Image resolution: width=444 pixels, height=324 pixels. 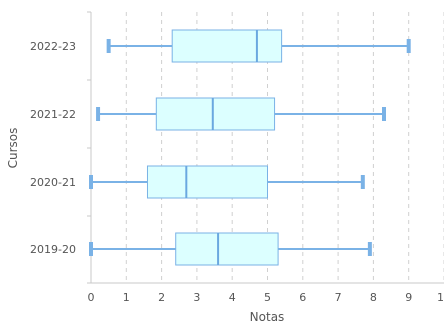 I want to click on x-tick-label: 0, so click(x=91, y=297).